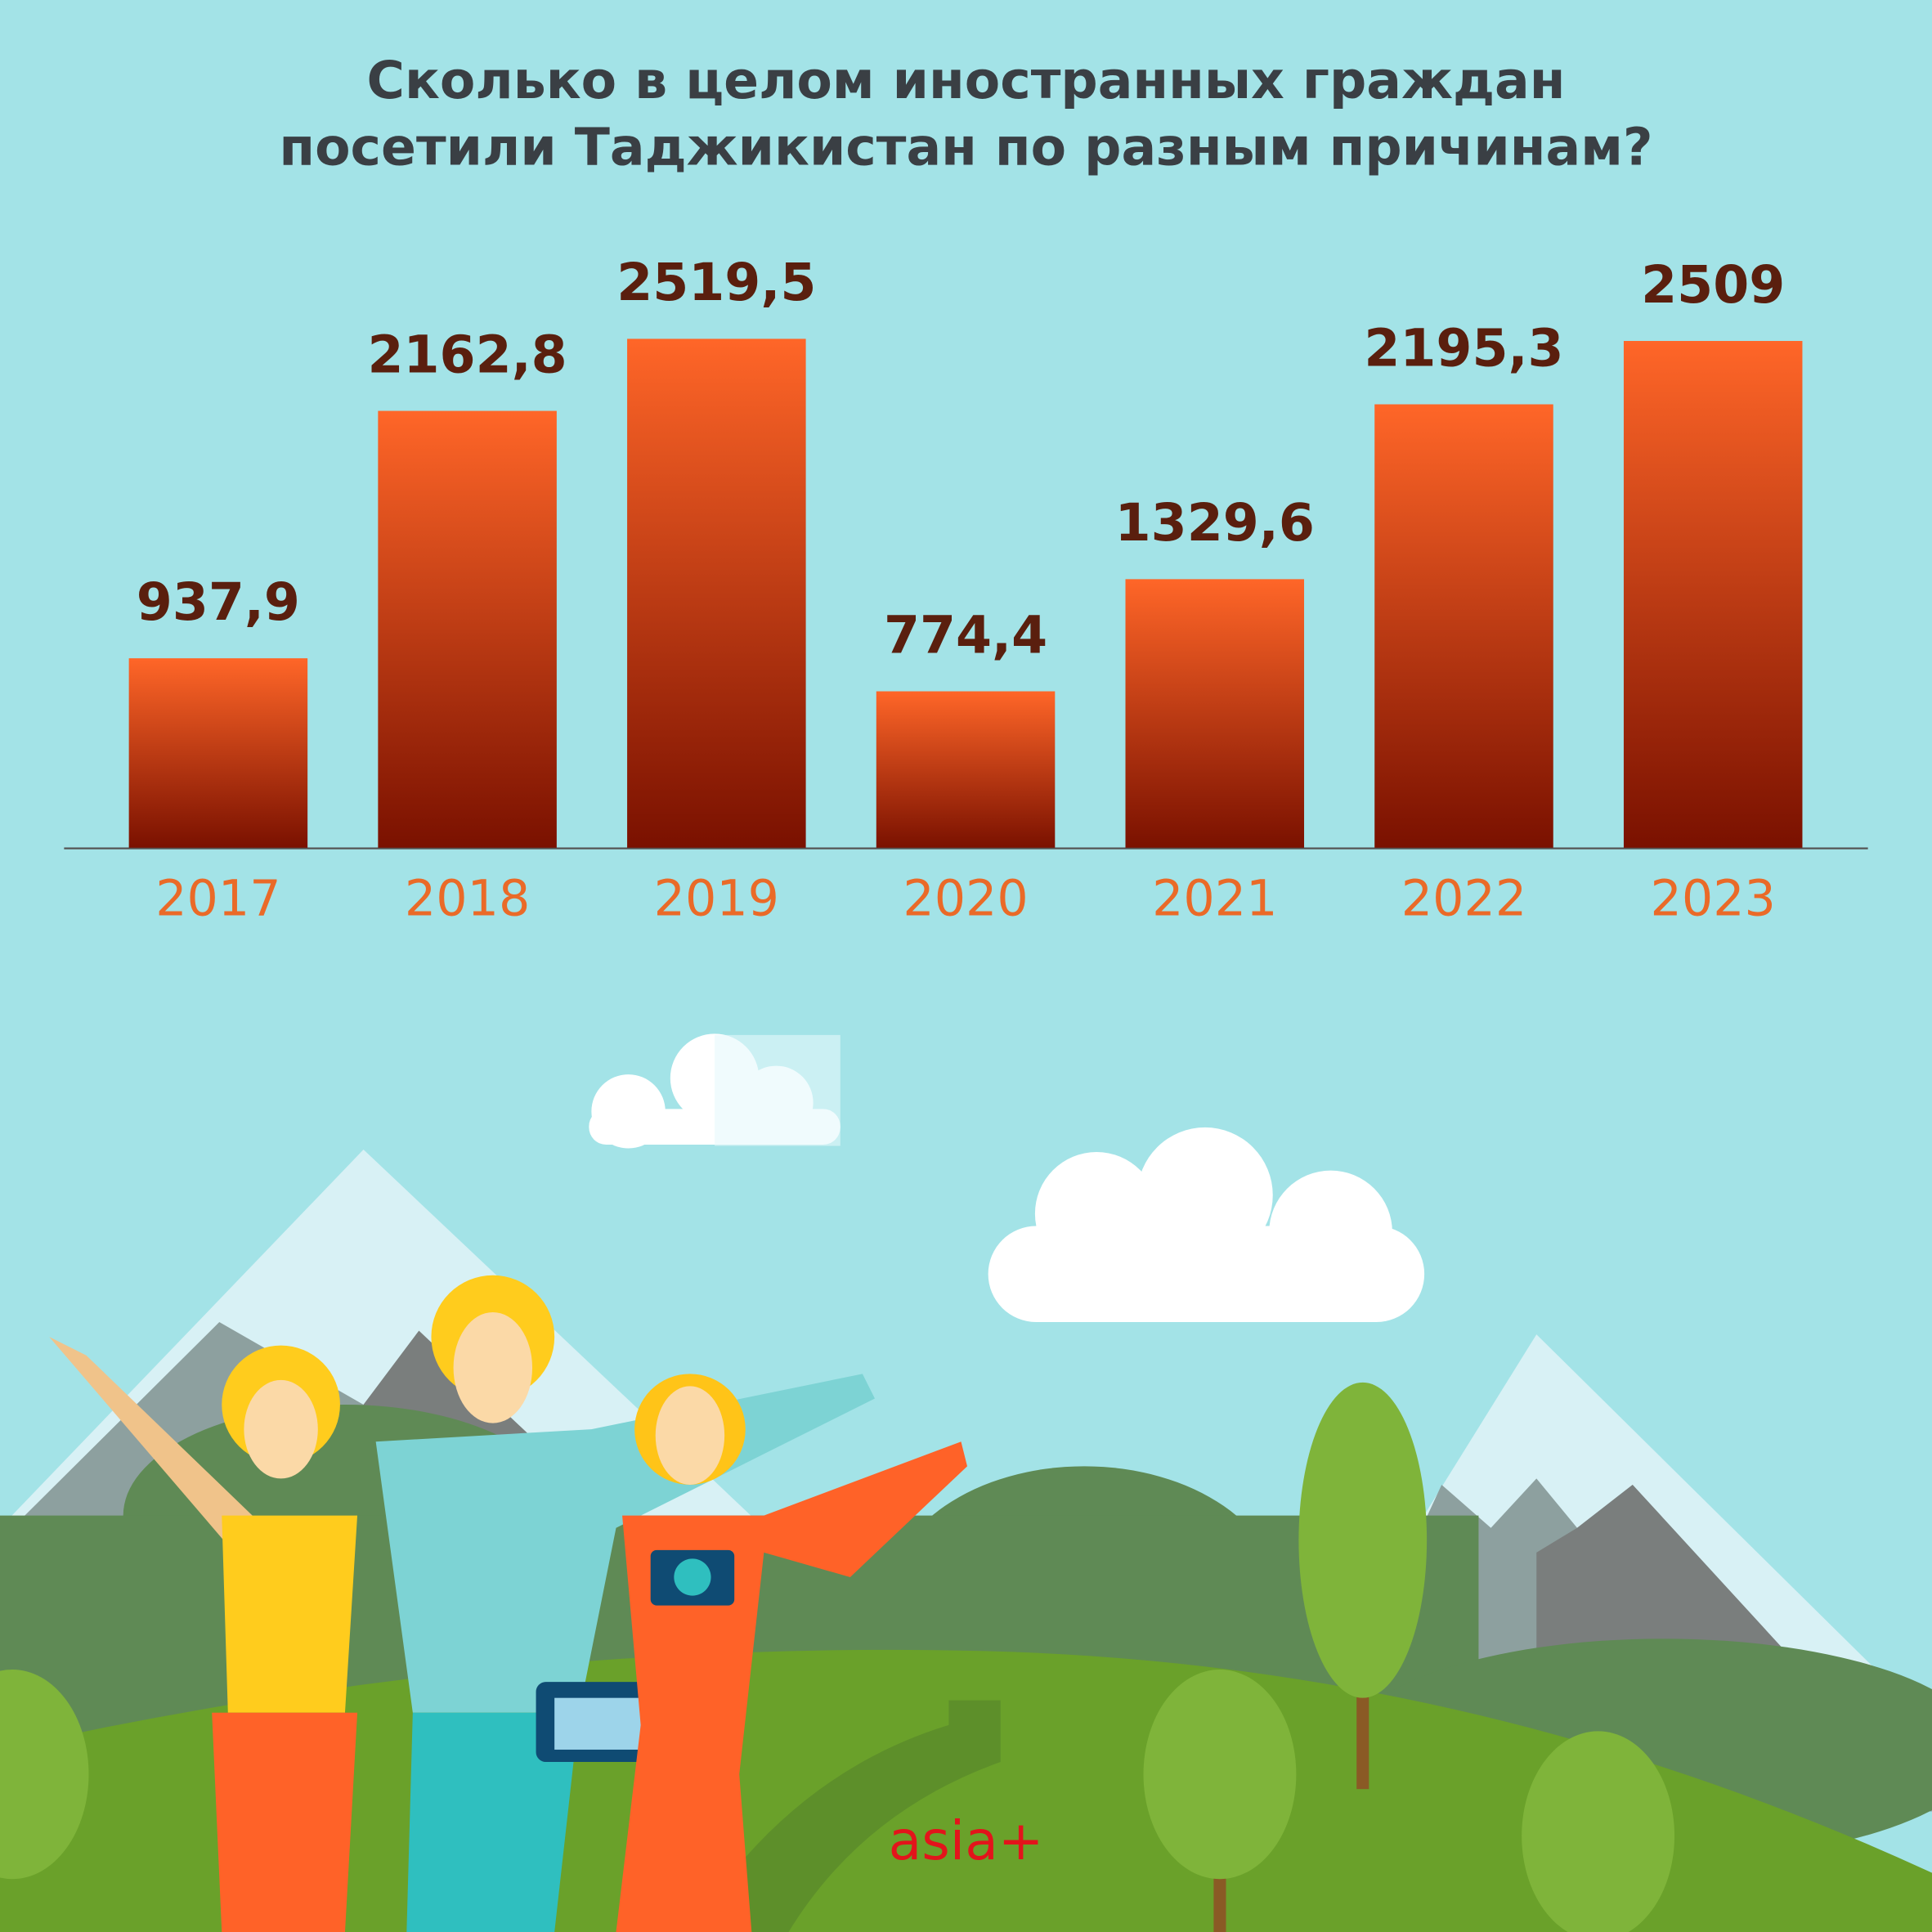  Describe the element at coordinates (1713, 899) in the screenshot. I see `x-tick-label: 2023` at that location.